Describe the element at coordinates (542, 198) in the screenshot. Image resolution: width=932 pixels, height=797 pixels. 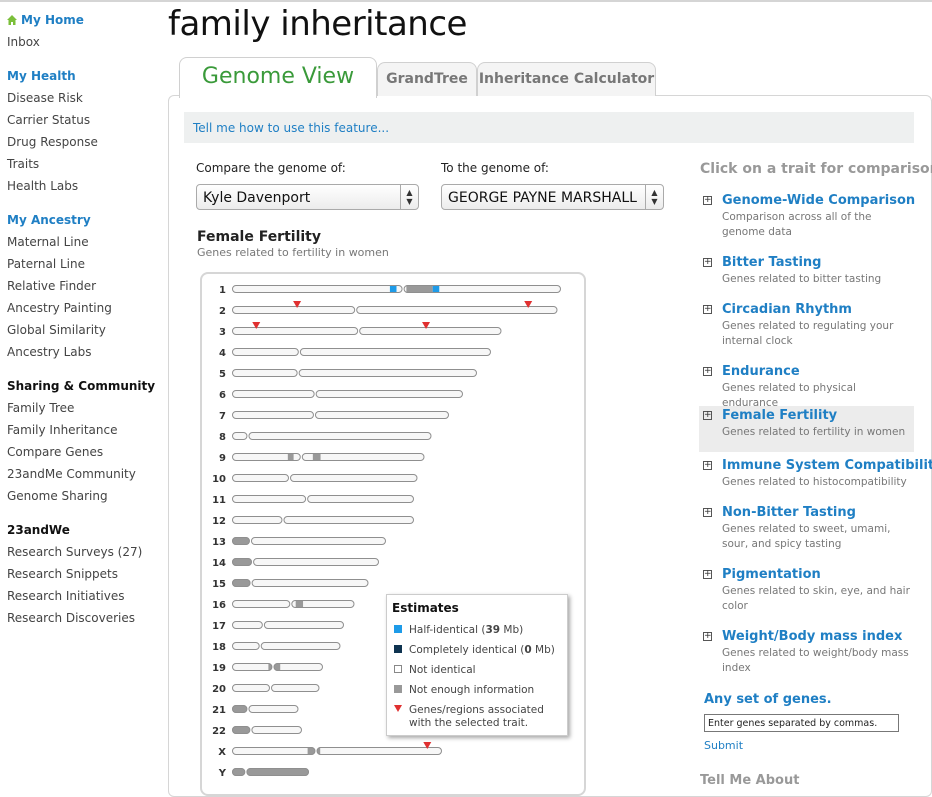
I see `genome-b-value: GEORGE PAYNE MARSHALL` at that location.